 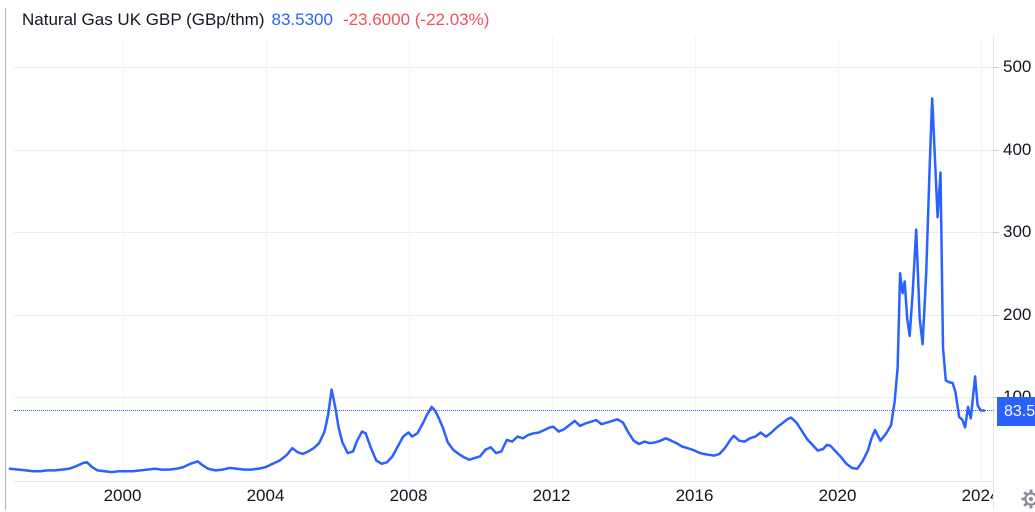 What do you see at coordinates (416, 19) in the screenshot?
I see `price-change: -23.6000 (-22.03%)` at bounding box center [416, 19].